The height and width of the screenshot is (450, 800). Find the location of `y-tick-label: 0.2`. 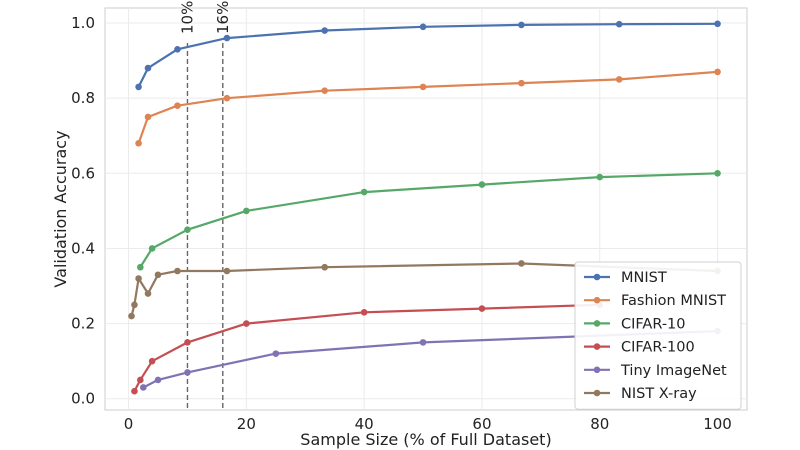

y-tick-label: 0.2 is located at coordinates (83, 324).